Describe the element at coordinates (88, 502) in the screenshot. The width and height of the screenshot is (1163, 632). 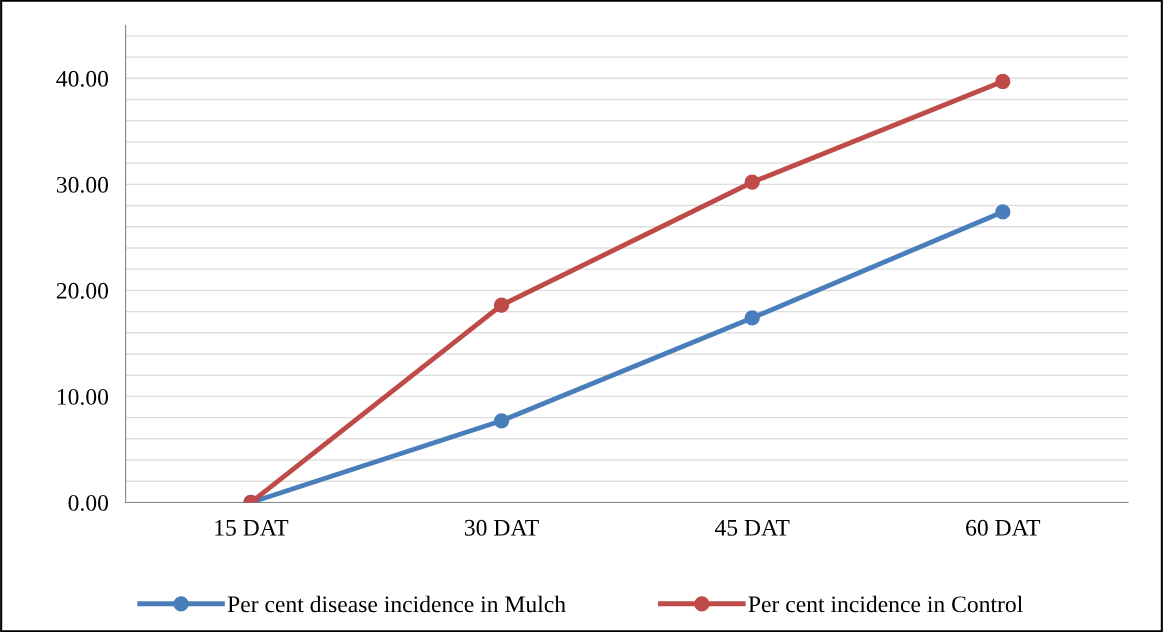
I see `y-tick-label: 0.00` at that location.